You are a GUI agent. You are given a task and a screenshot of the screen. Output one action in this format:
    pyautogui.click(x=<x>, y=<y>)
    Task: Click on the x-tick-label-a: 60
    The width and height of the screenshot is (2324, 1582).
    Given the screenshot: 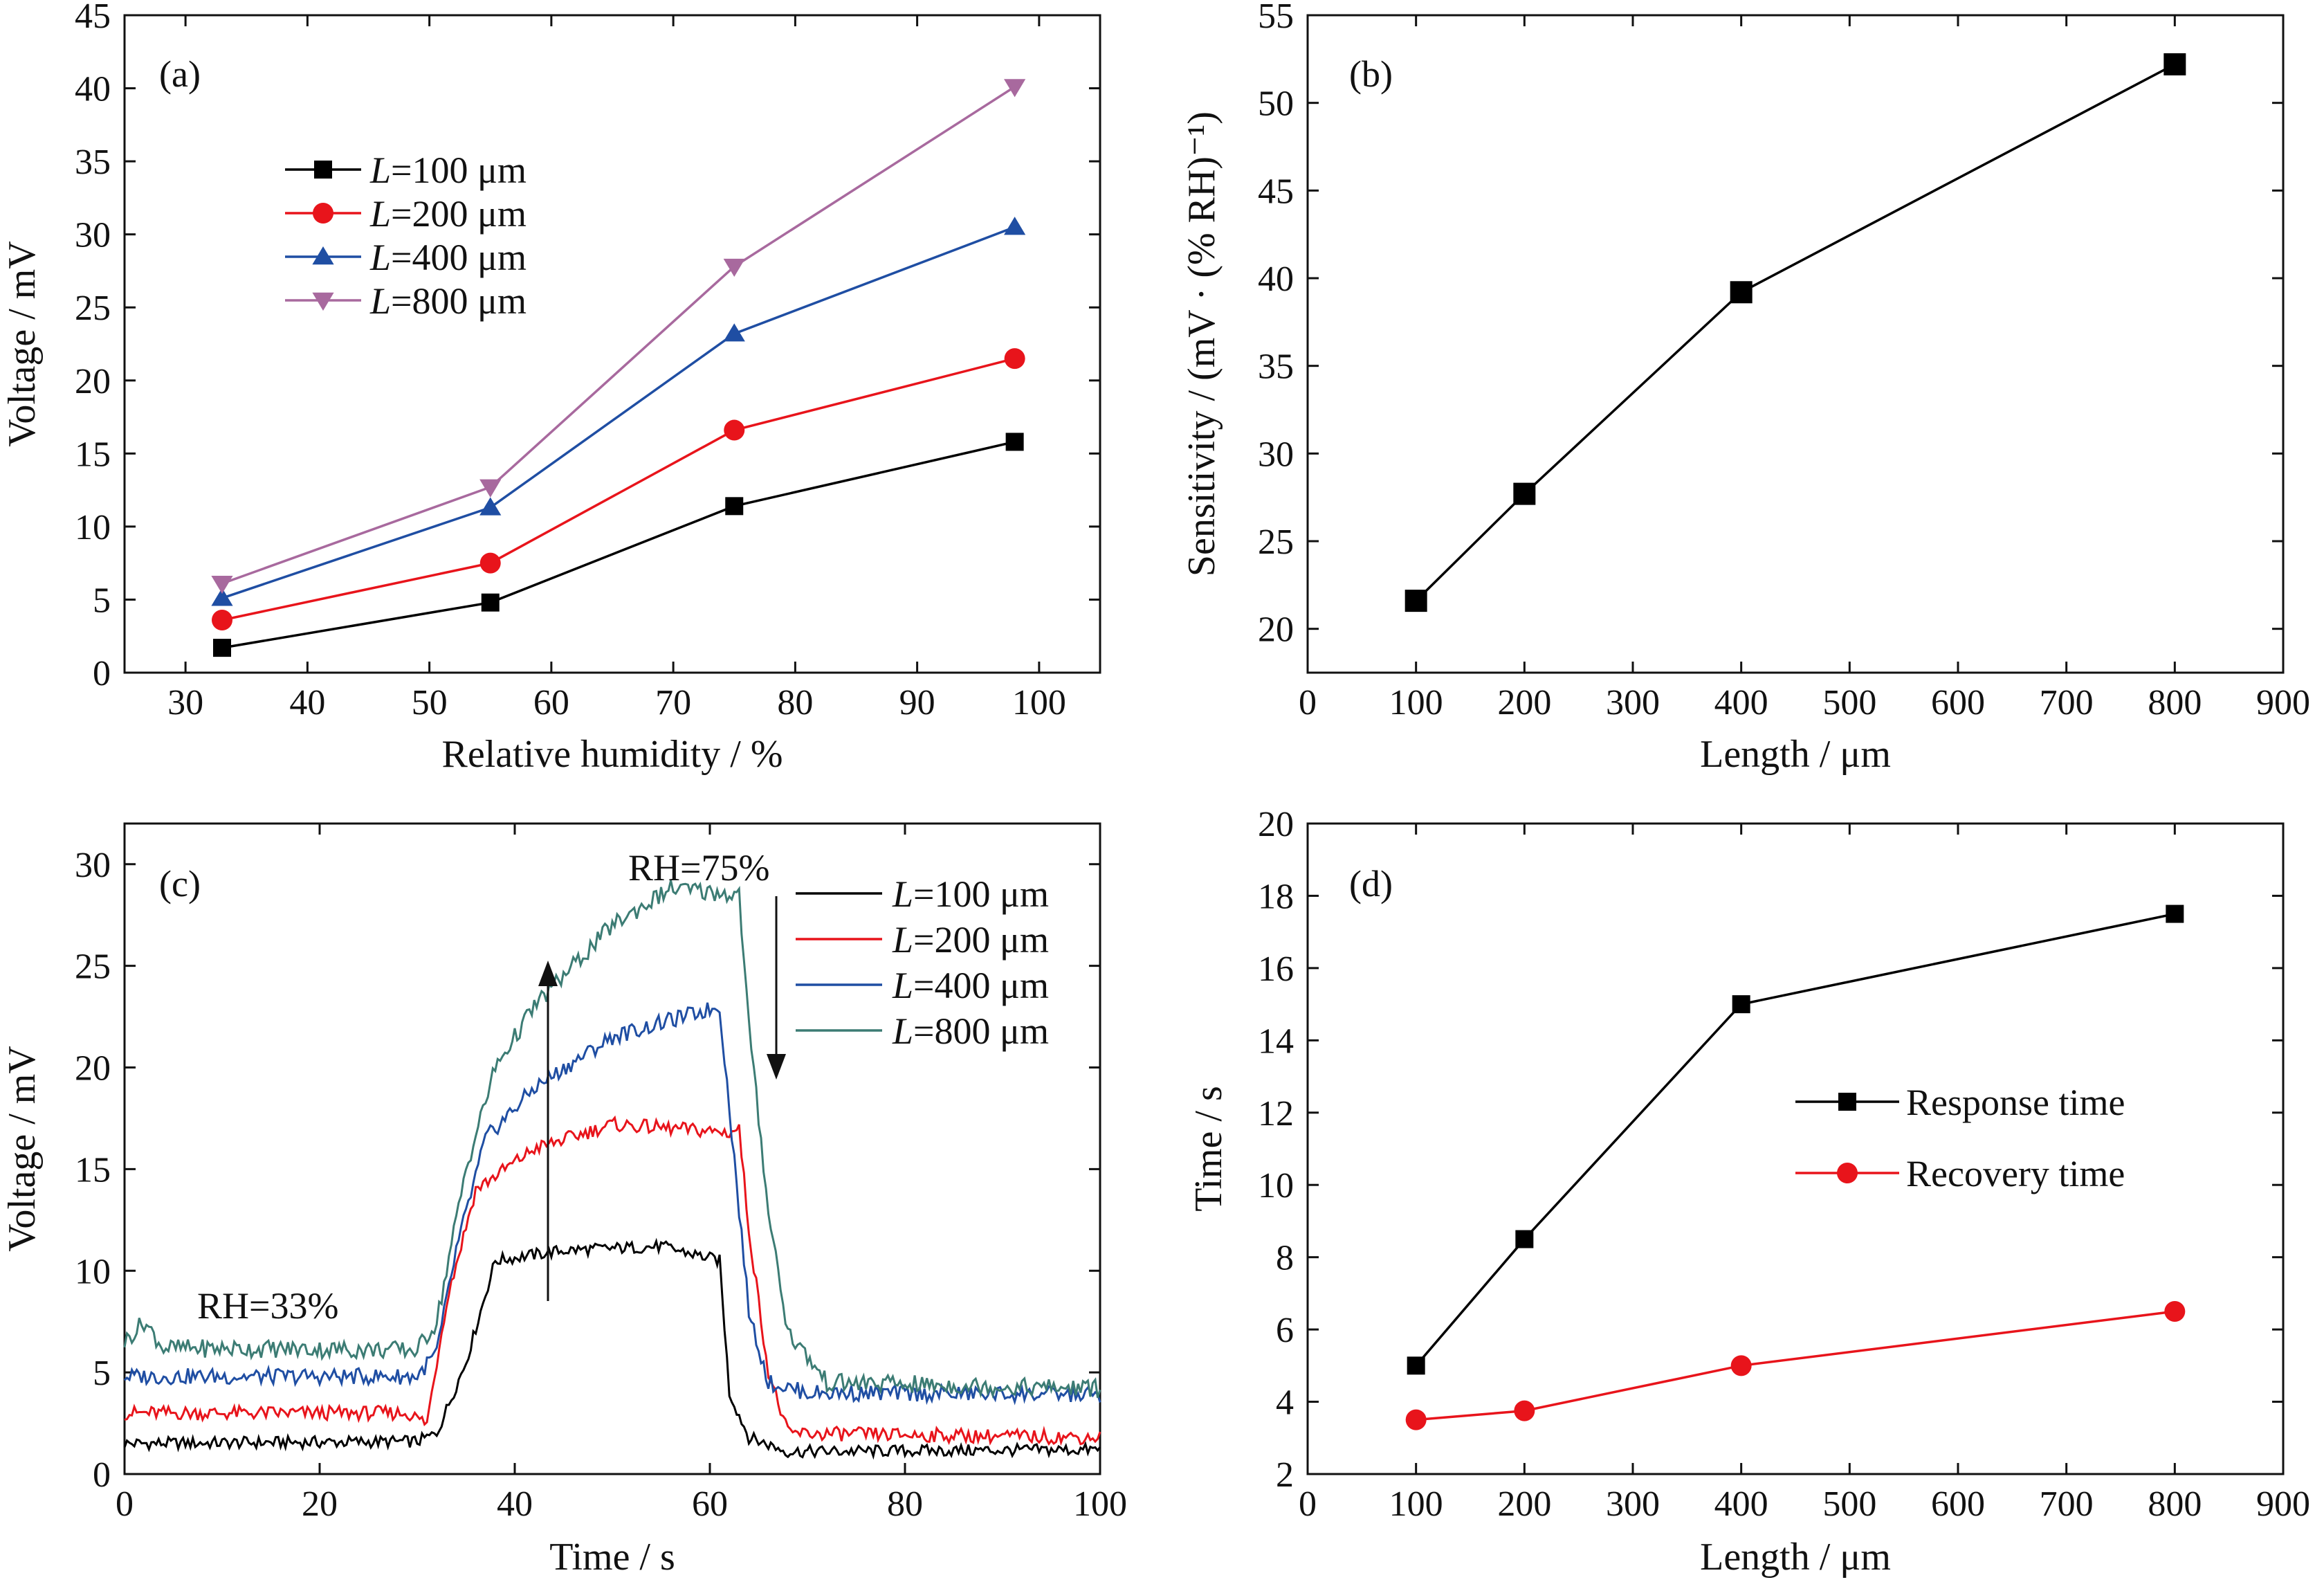 What is the action you would take?
    pyautogui.click(x=551, y=702)
    